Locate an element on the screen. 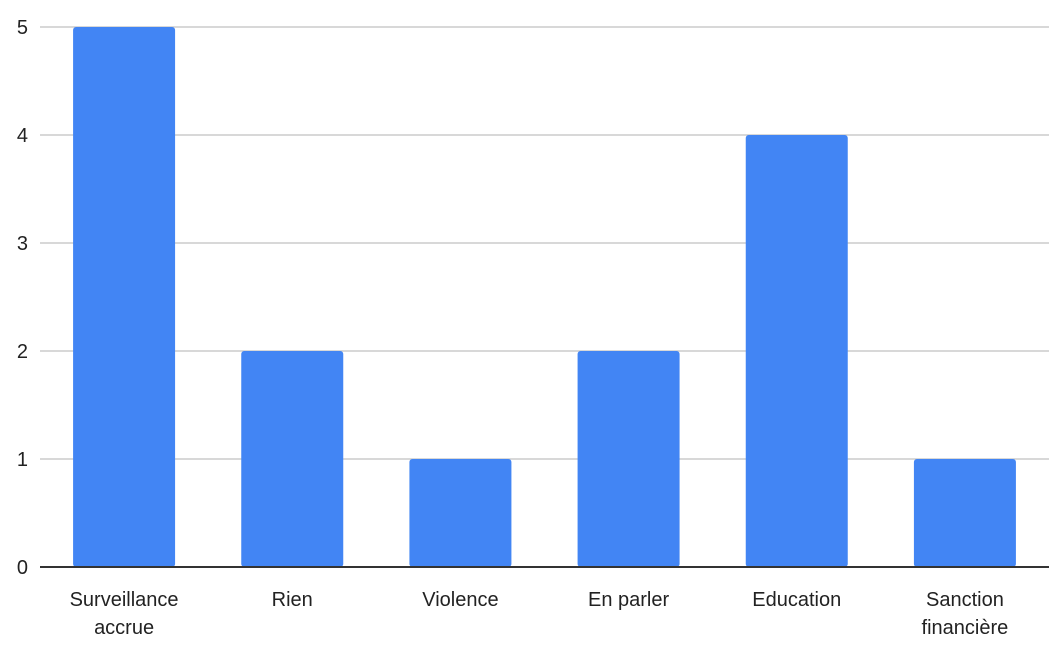 This screenshot has height=649, width=1049. x-category-label: En parler is located at coordinates (628, 600).